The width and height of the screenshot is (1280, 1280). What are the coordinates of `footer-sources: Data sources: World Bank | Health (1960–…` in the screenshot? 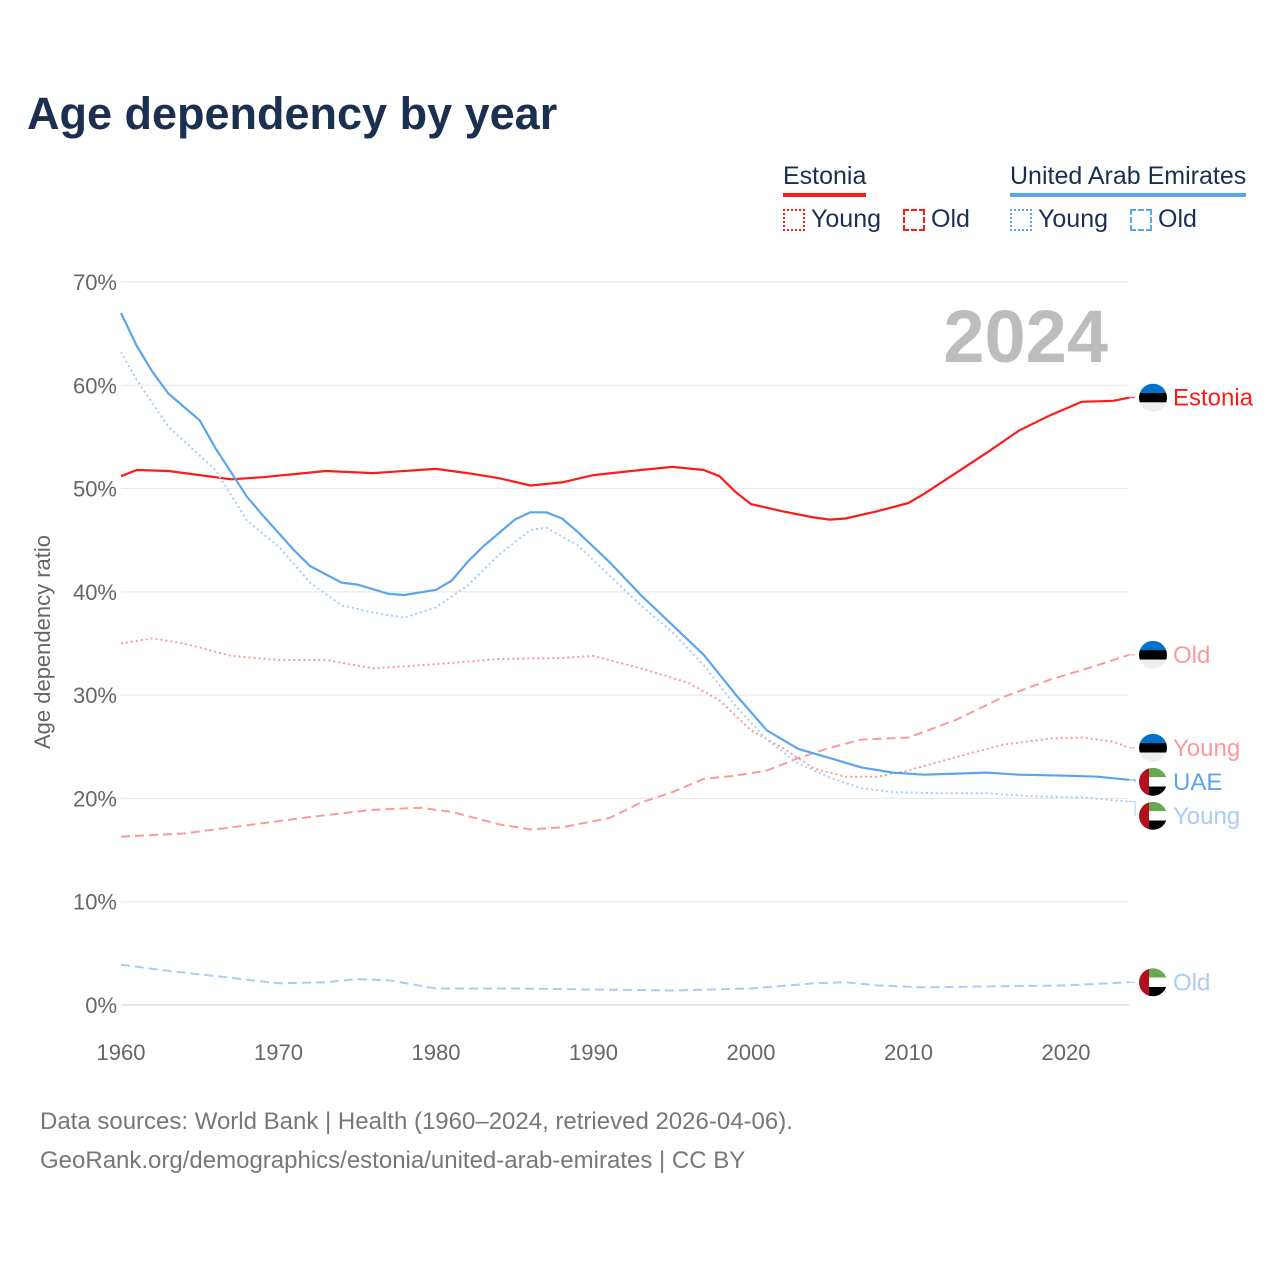 It's located at (416, 1121).